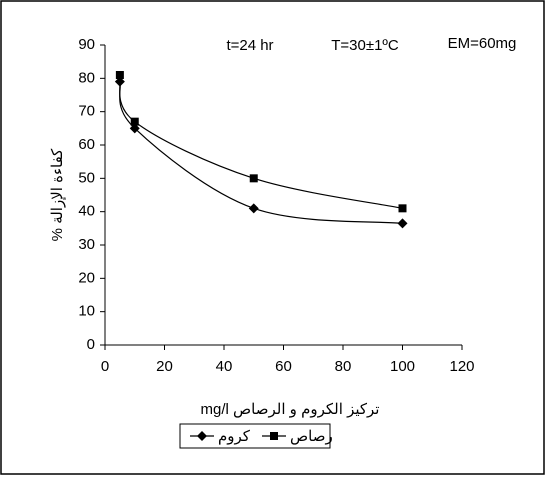 This screenshot has height=480, width=545. What do you see at coordinates (91, 344) in the screenshot?
I see `y-tick-label: 0` at bounding box center [91, 344].